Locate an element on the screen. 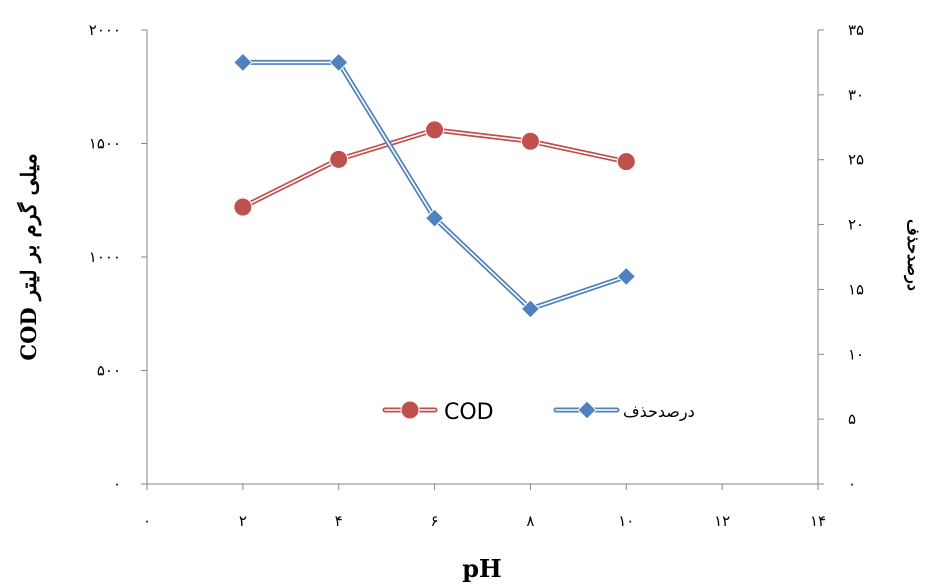  x-tick-label: ۴ is located at coordinates (339, 521).